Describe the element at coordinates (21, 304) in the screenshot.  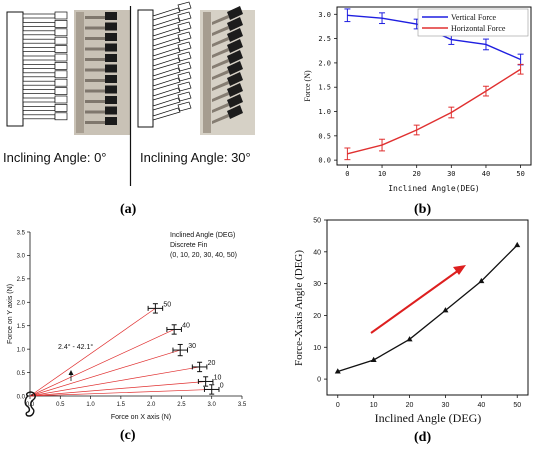
I see `y-tick-label-c: 2.0` at that location.